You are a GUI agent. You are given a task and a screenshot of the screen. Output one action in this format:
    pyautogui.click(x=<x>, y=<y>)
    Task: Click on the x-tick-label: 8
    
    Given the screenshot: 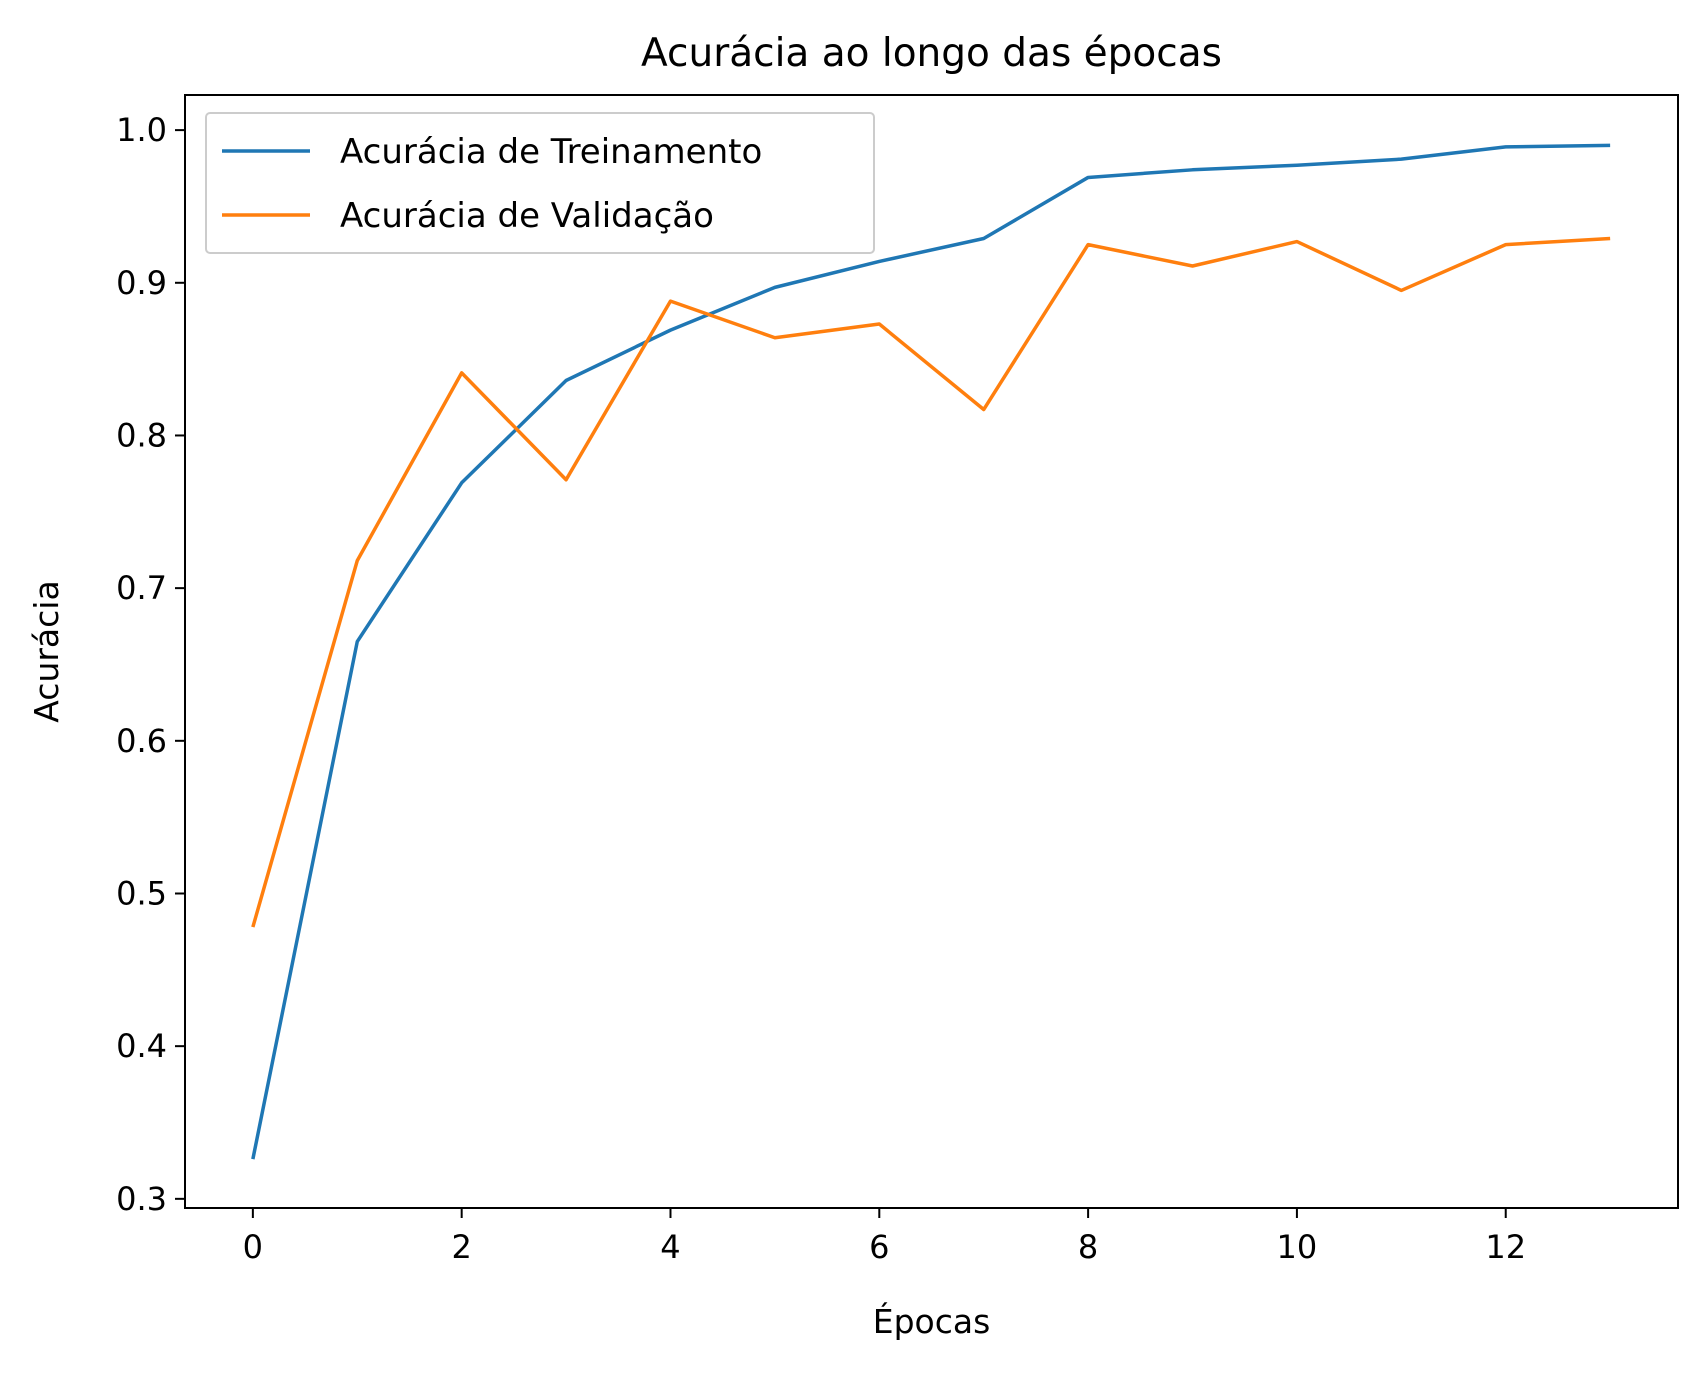 What is the action you would take?
    pyautogui.click(x=1088, y=1247)
    